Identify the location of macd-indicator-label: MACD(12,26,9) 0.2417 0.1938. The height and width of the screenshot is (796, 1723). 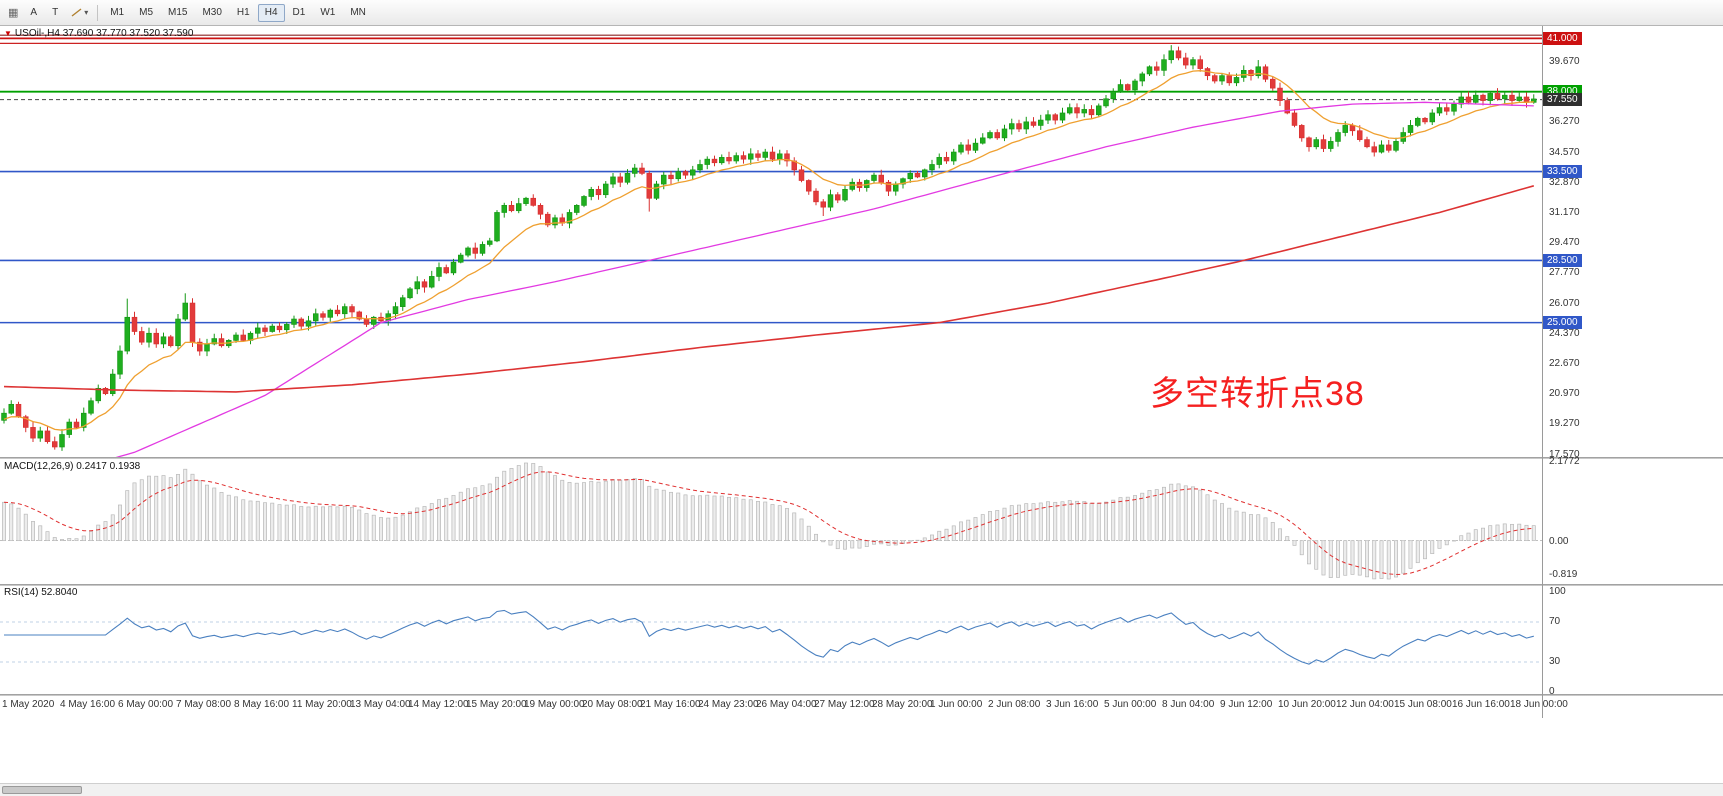
(72, 466).